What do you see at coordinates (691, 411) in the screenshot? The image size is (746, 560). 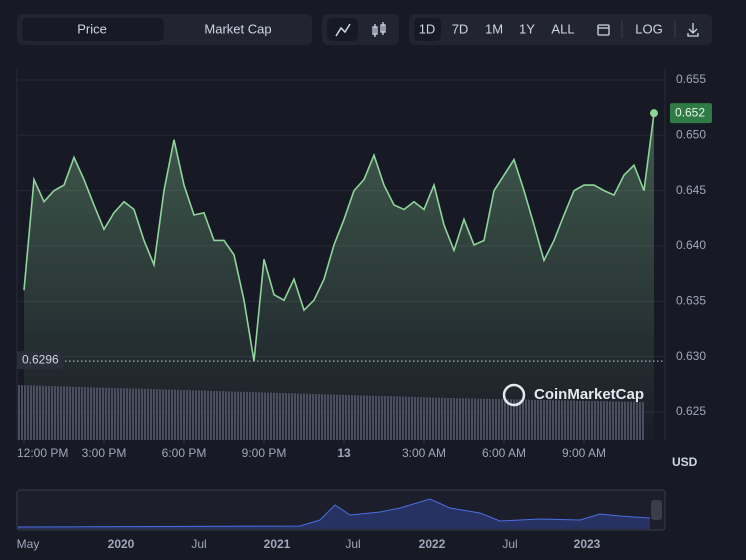 I see `y-tick-label: 0.625` at bounding box center [691, 411].